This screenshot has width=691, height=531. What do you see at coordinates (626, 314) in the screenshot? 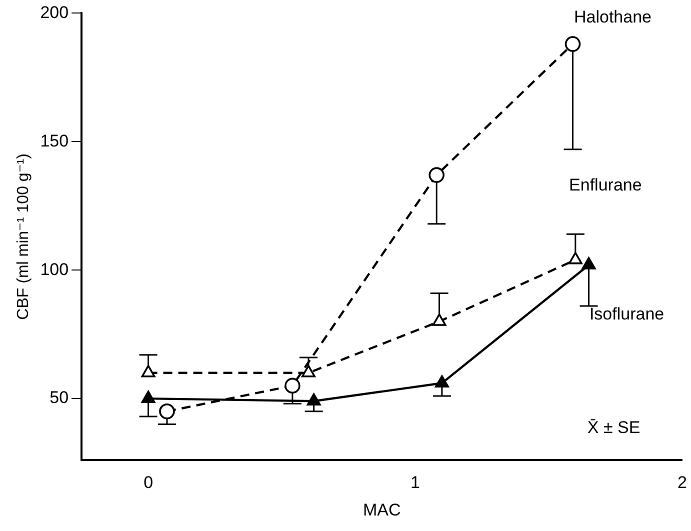
I see `series-label: Isoflurane` at bounding box center [626, 314].